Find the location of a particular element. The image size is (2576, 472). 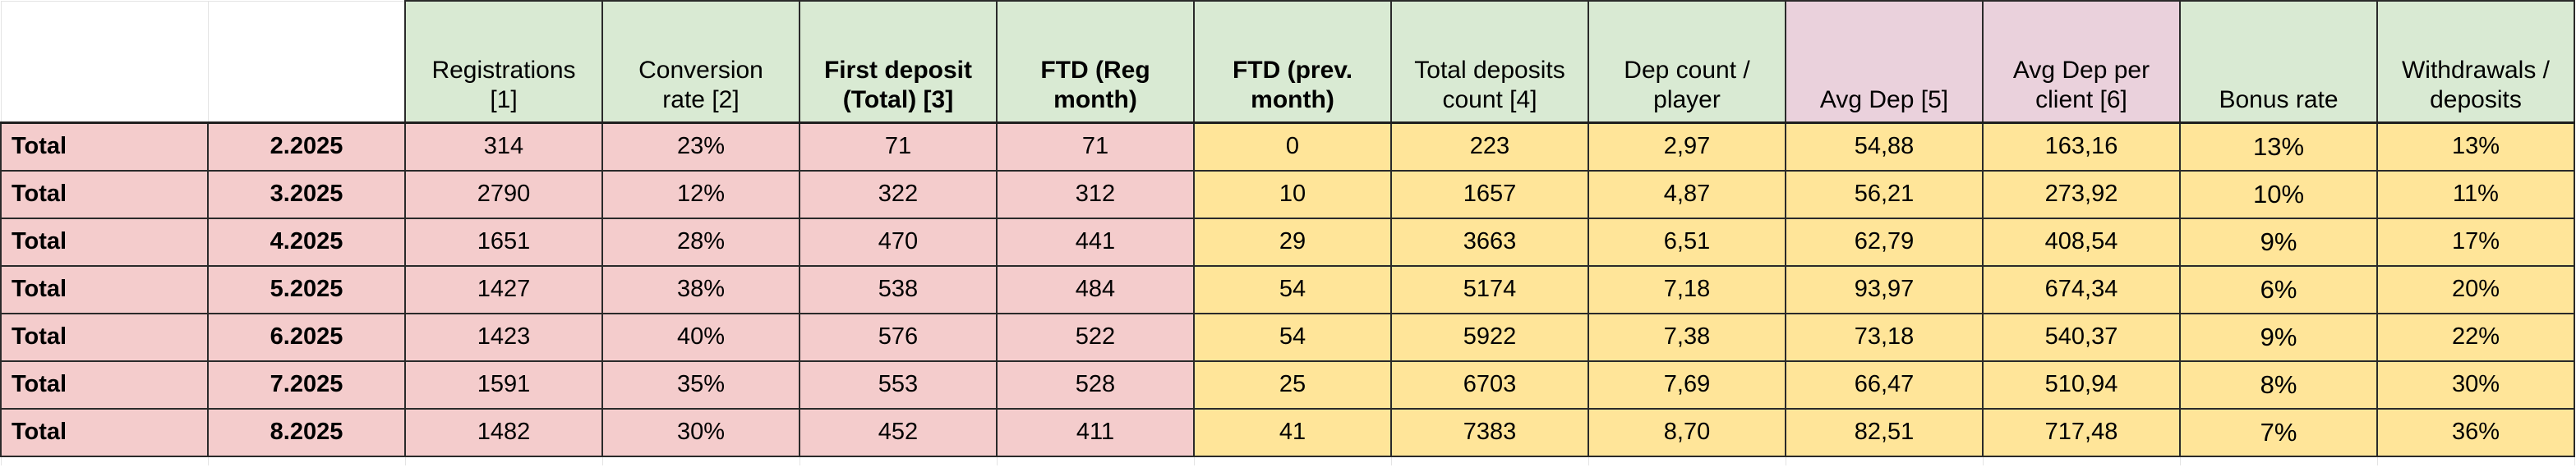

cell-avg-dep-per-client: 273,92 is located at coordinates (2081, 194).